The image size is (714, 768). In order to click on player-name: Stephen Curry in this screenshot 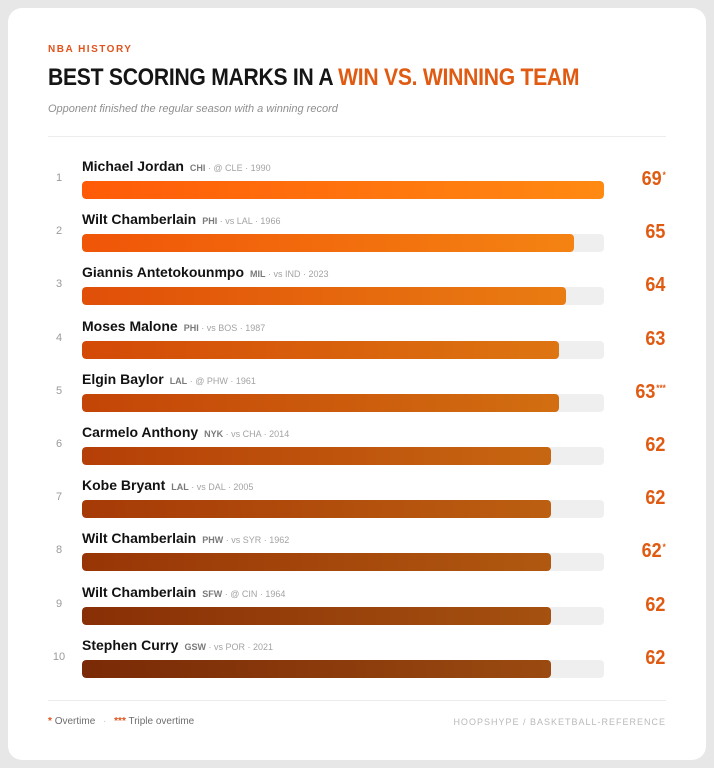, I will do `click(130, 644)`.